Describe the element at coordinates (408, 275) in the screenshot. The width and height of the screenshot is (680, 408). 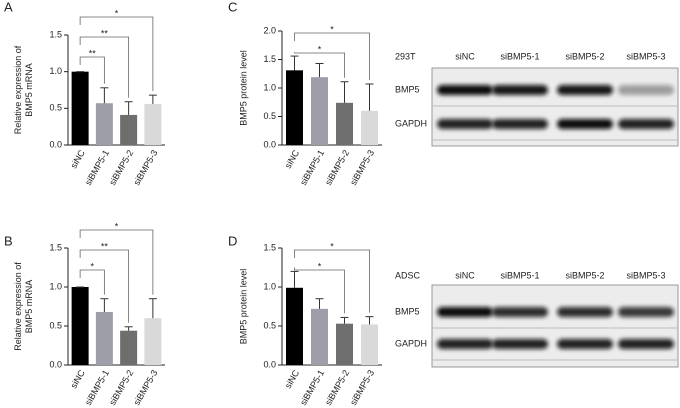
I see `cell-line-label: ADSC` at that location.